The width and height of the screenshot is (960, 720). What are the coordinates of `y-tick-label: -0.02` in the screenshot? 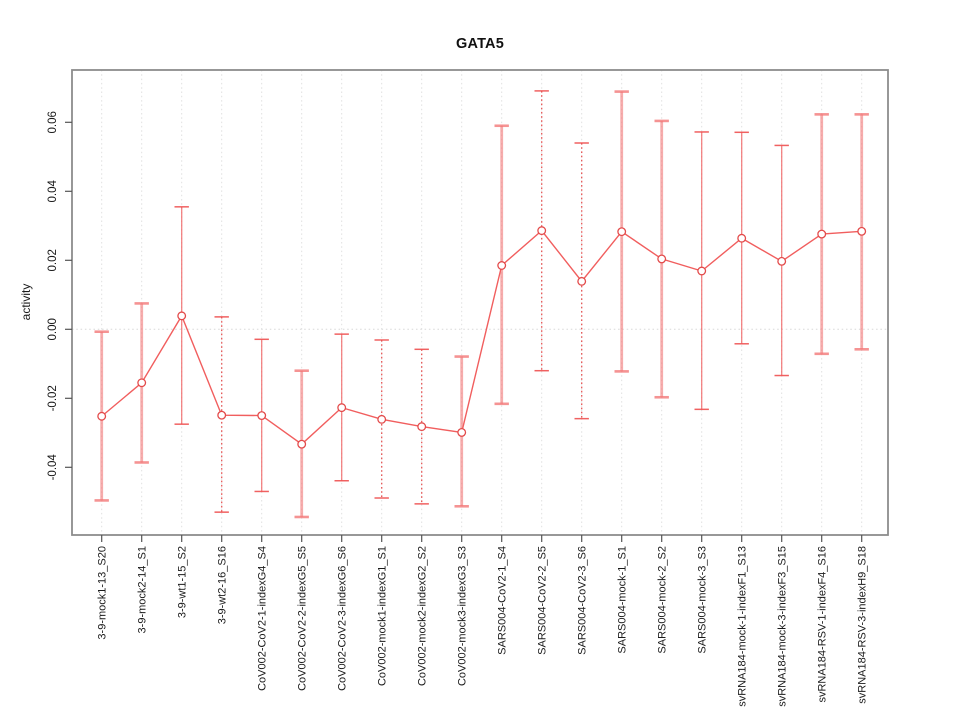 It's located at (53, 398).